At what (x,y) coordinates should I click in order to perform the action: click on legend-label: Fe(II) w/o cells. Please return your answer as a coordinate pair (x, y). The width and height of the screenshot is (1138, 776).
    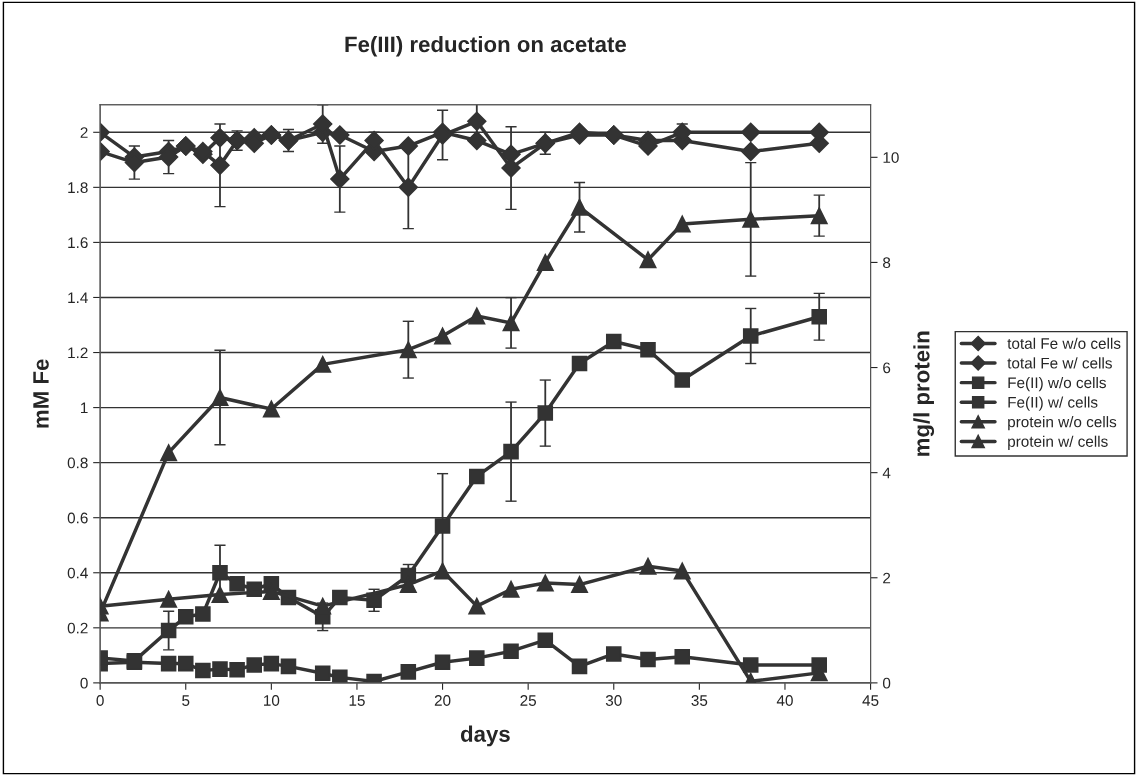
    Looking at the image, I should click on (1057, 384).